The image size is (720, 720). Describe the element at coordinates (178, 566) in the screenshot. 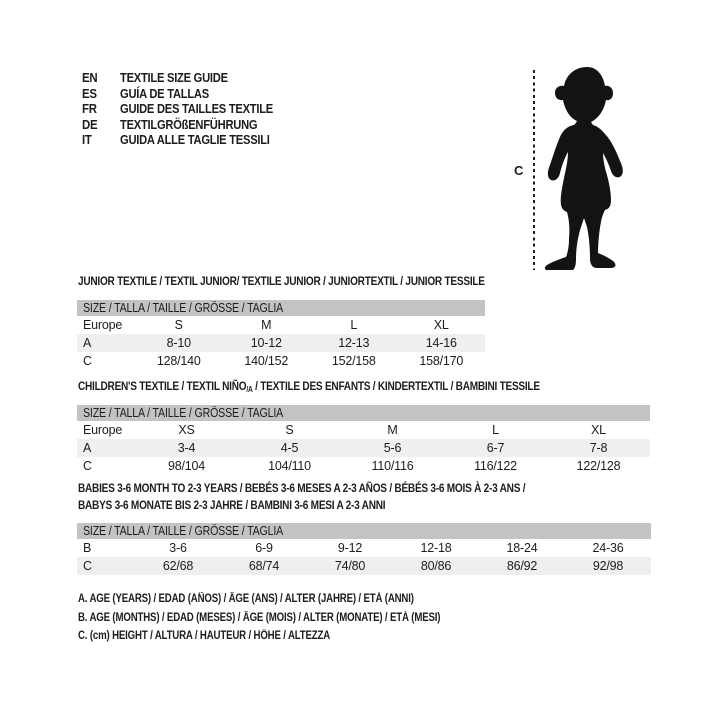

I see `cell: 62/68` at that location.